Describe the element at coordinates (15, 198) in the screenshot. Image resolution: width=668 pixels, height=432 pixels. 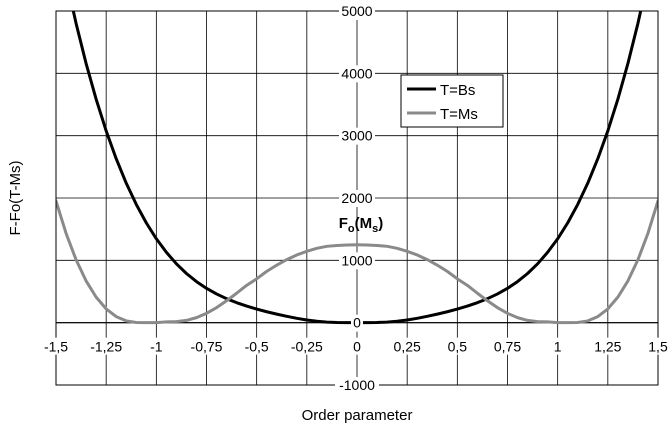
I see `y-axis-title: F-Fo(T-Ms)` at that location.